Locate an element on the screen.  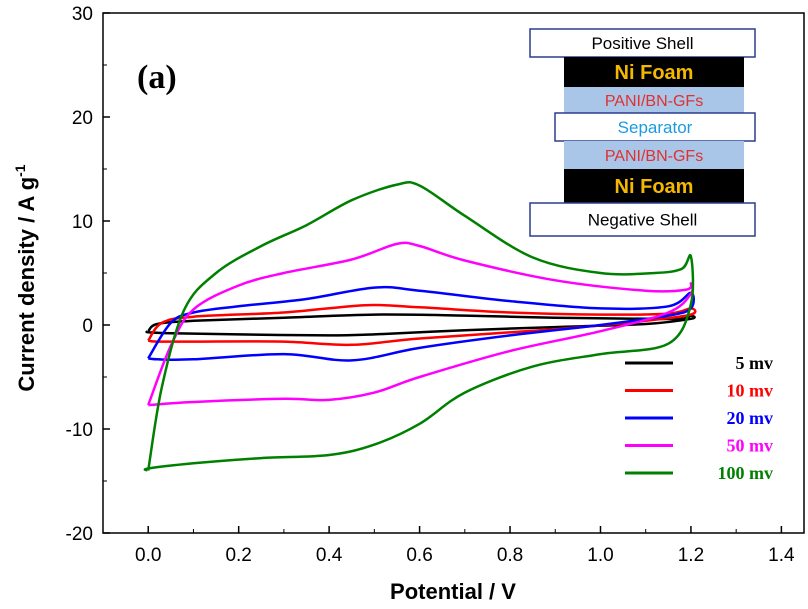
inset-layer-label: Positive Shell is located at coordinates (642, 43).